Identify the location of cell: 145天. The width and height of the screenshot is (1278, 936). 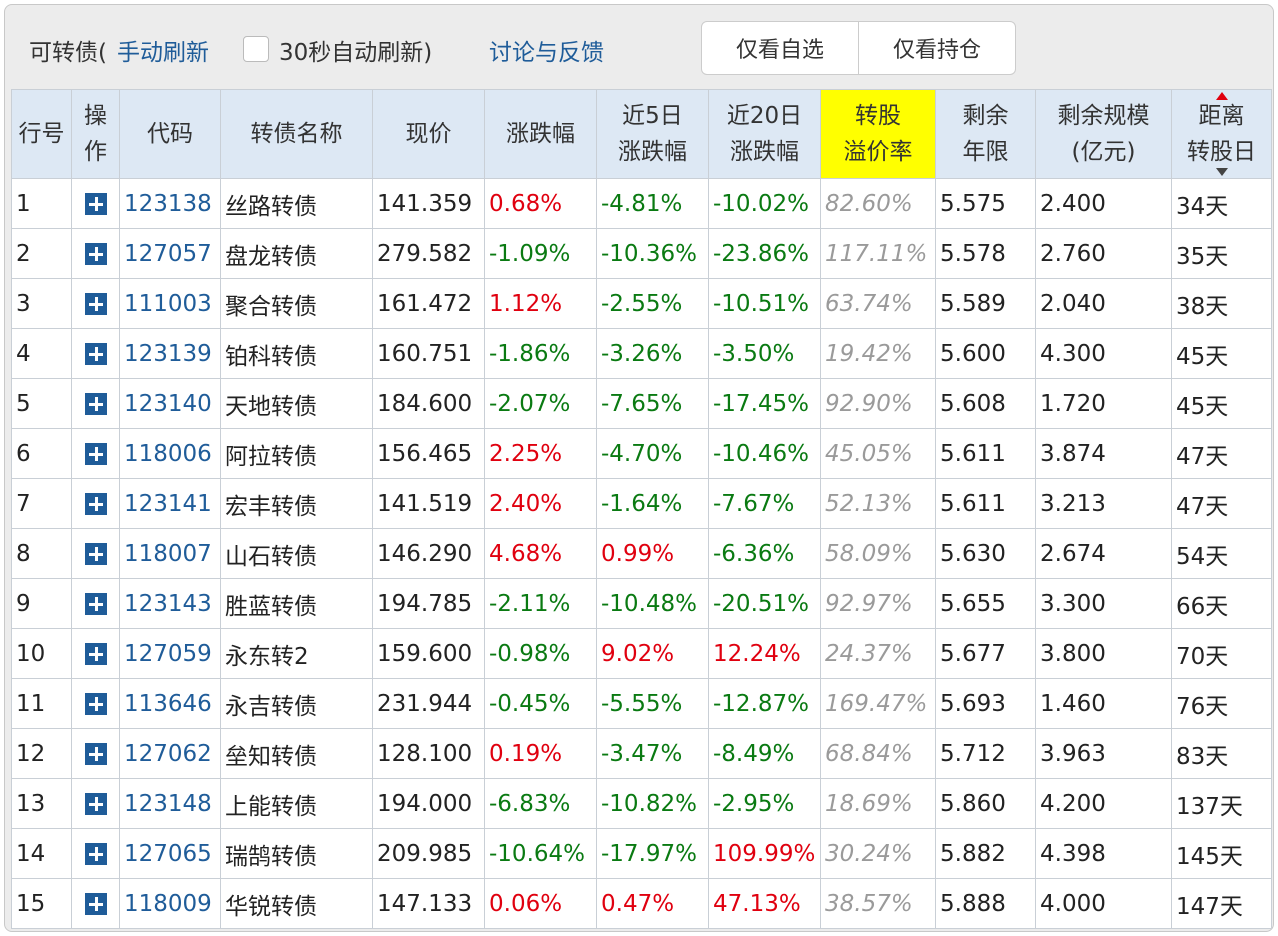
(1221, 853).